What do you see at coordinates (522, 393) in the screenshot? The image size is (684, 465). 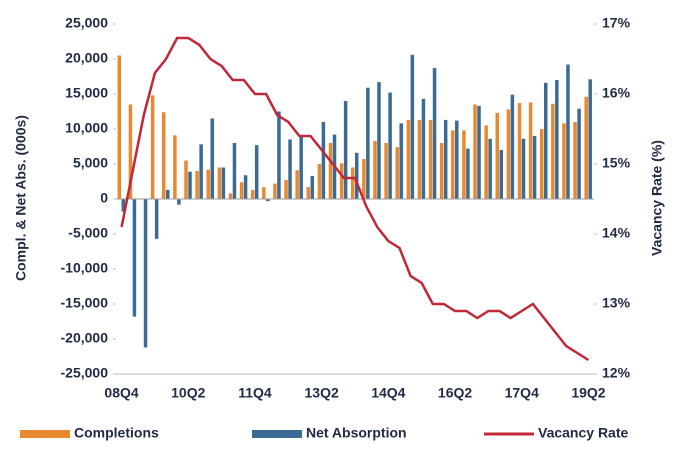 I see `x-tick-label: 17Q4` at bounding box center [522, 393].